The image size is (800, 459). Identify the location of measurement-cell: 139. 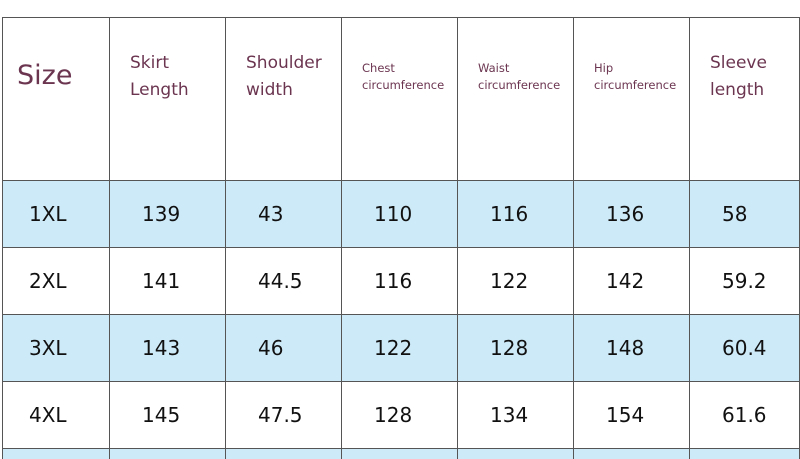
(168, 214).